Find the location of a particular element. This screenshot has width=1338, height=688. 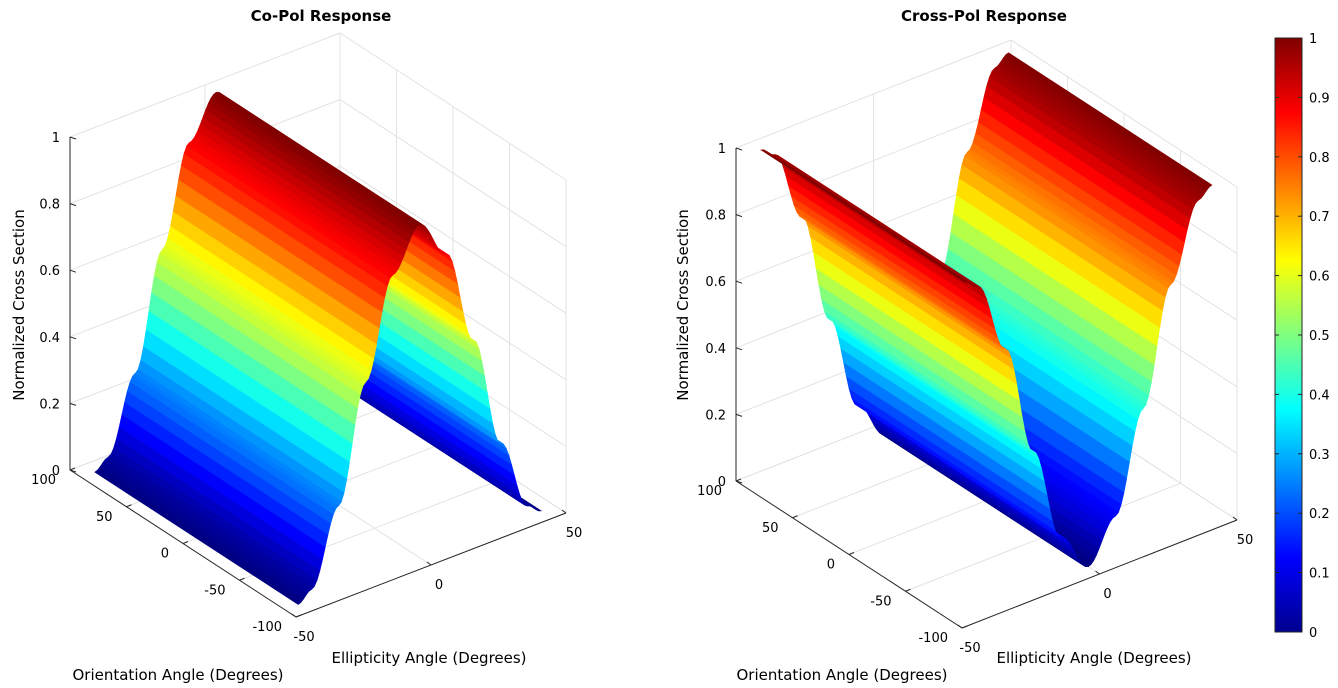

colorbar-tick-label: 0.4 is located at coordinates (1319, 395).